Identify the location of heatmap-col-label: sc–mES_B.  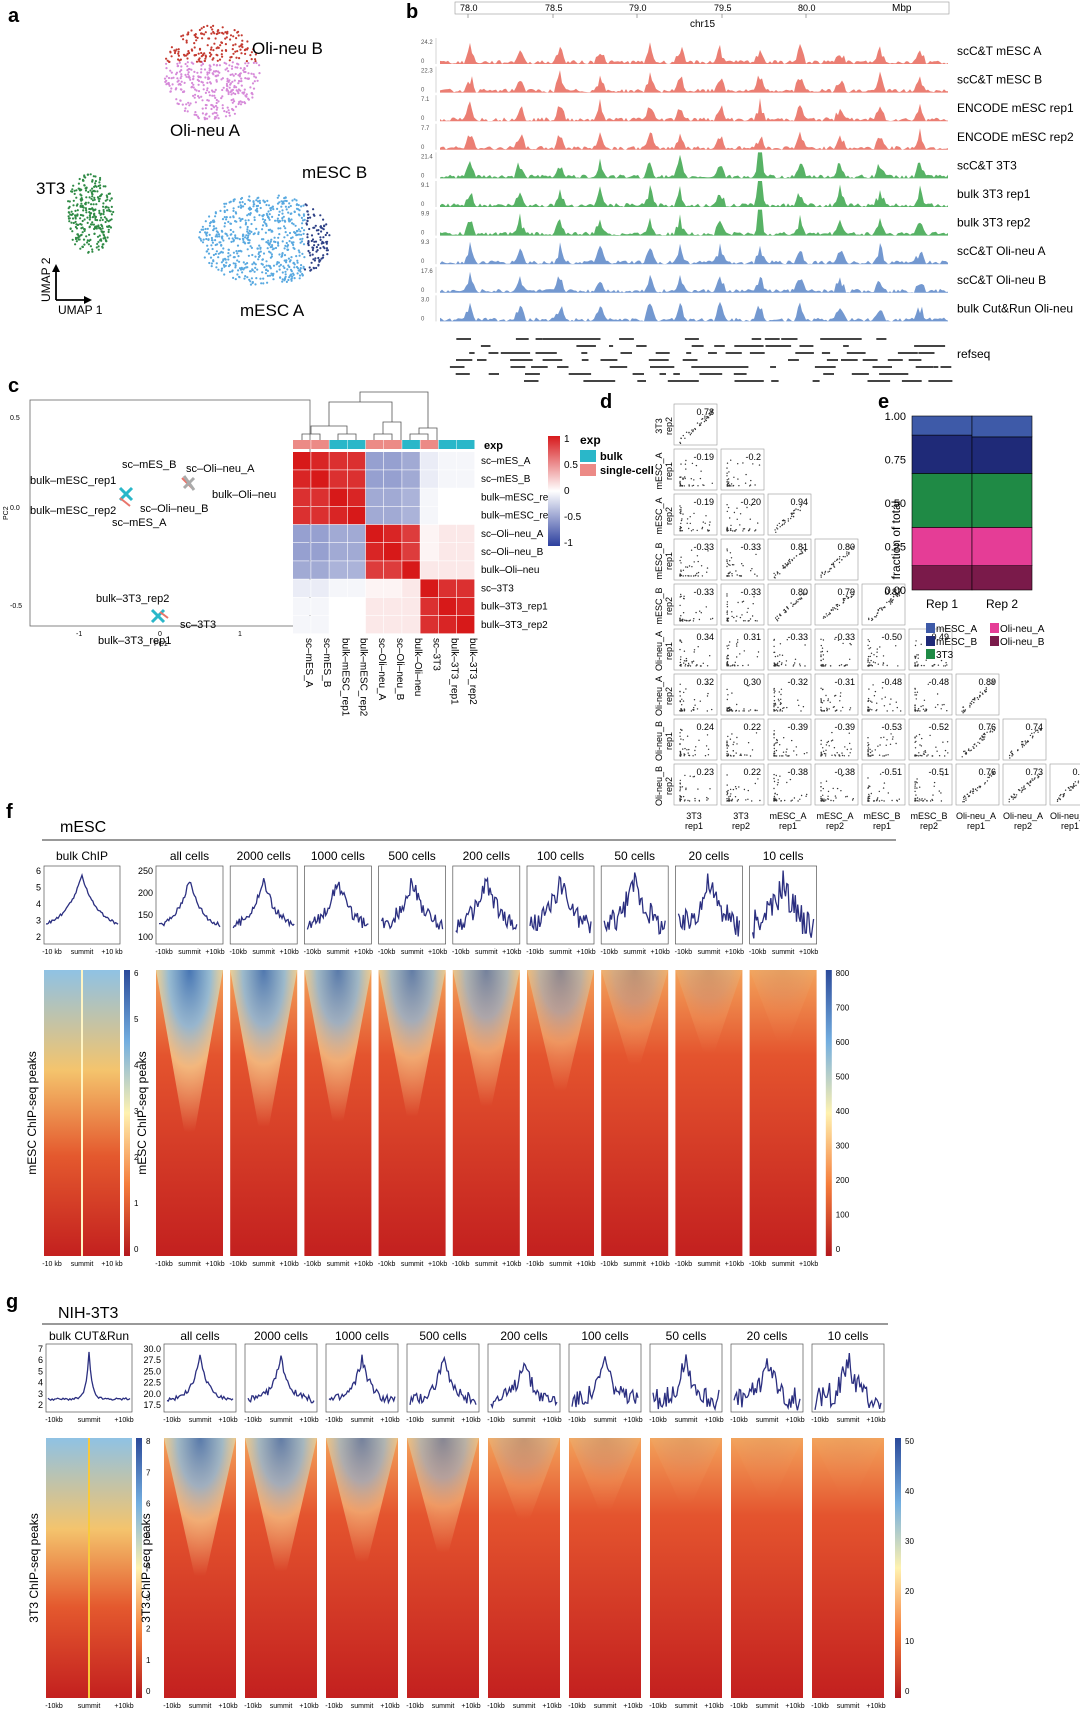
(326, 663).